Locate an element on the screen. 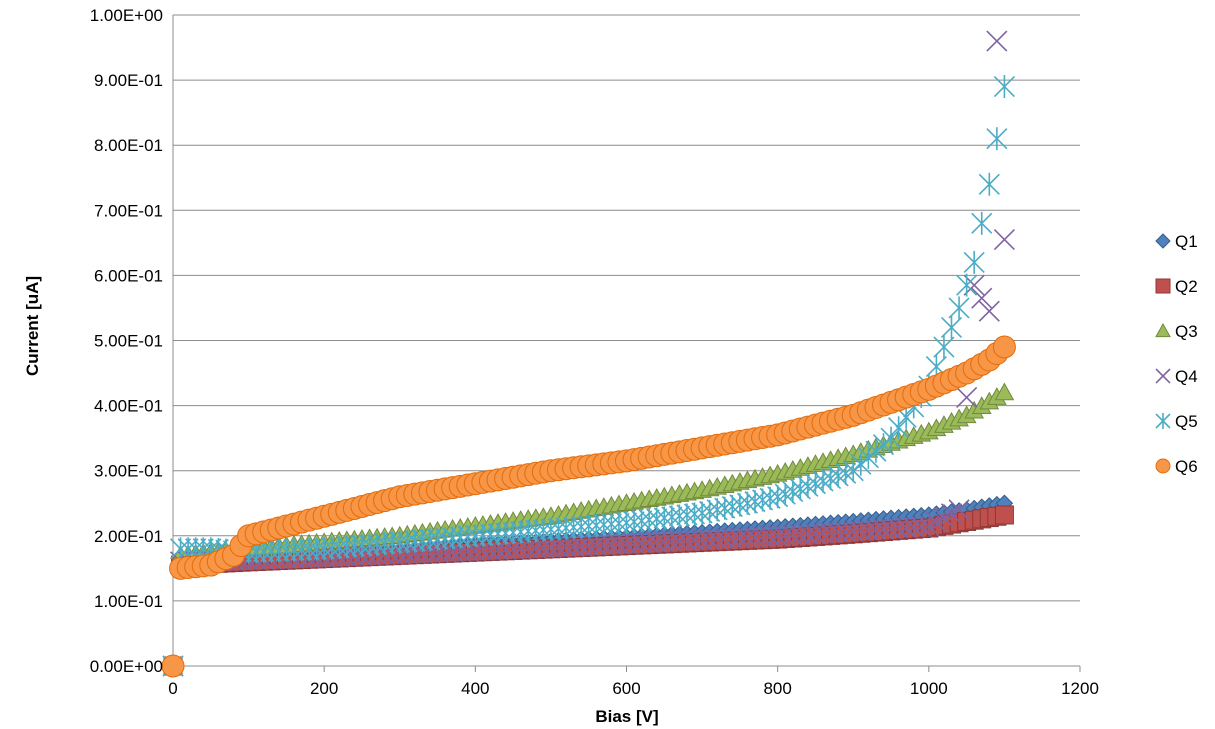 The height and width of the screenshot is (729, 1215). y-tick-label: 3.00E-01 is located at coordinates (128, 471).